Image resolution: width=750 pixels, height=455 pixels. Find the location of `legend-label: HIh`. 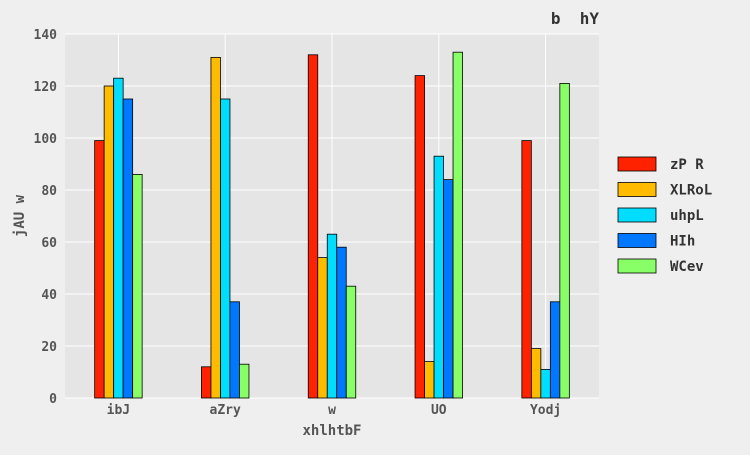

legend-label: HIh is located at coordinates (682, 242).